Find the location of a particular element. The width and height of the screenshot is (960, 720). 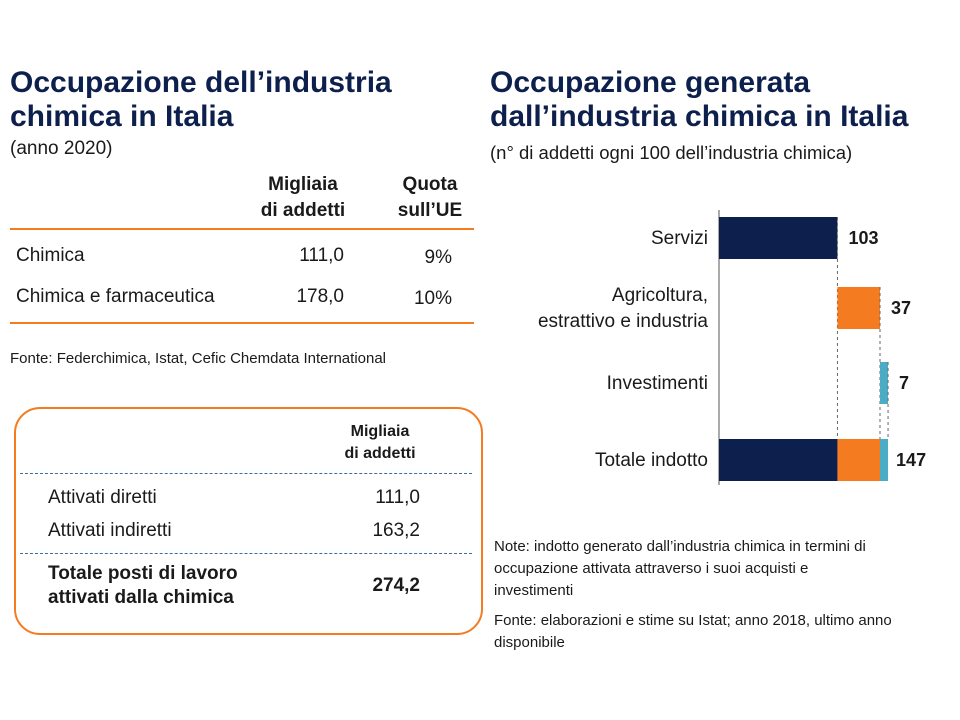

table2-col-header-line2: di addetti is located at coordinates (380, 453).